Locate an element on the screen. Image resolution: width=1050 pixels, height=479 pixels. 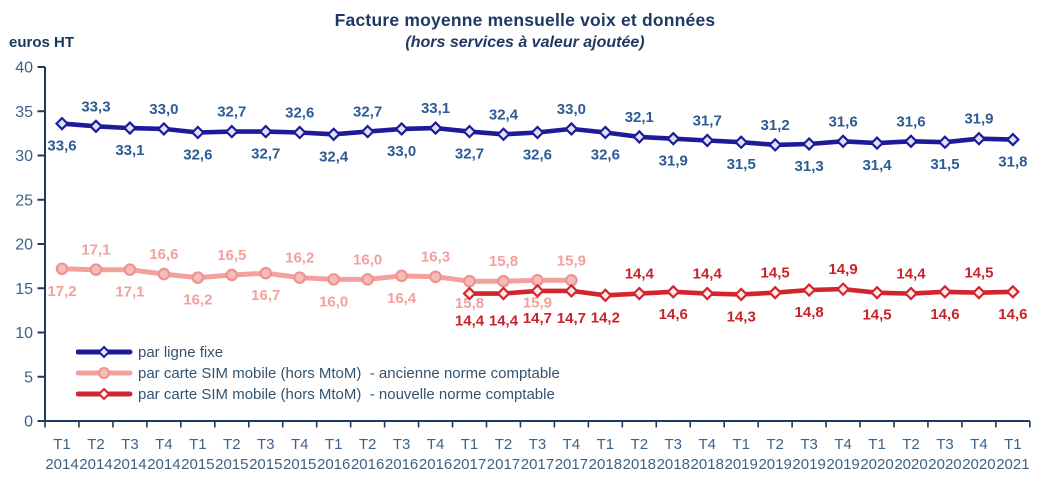
data-label: 32,1 is located at coordinates (639, 117).